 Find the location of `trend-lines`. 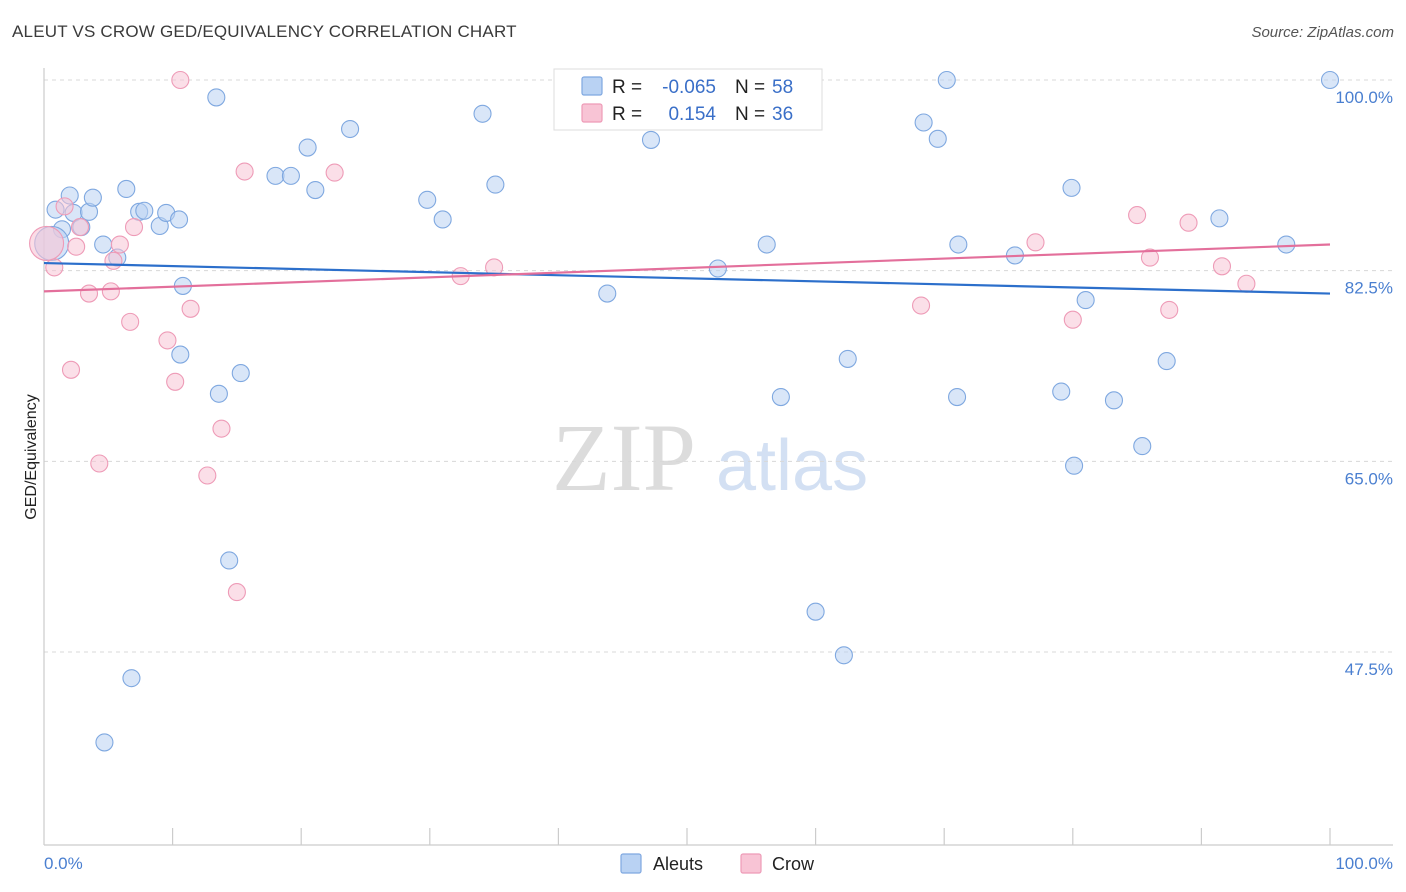

trend-lines is located at coordinates (687, 269).